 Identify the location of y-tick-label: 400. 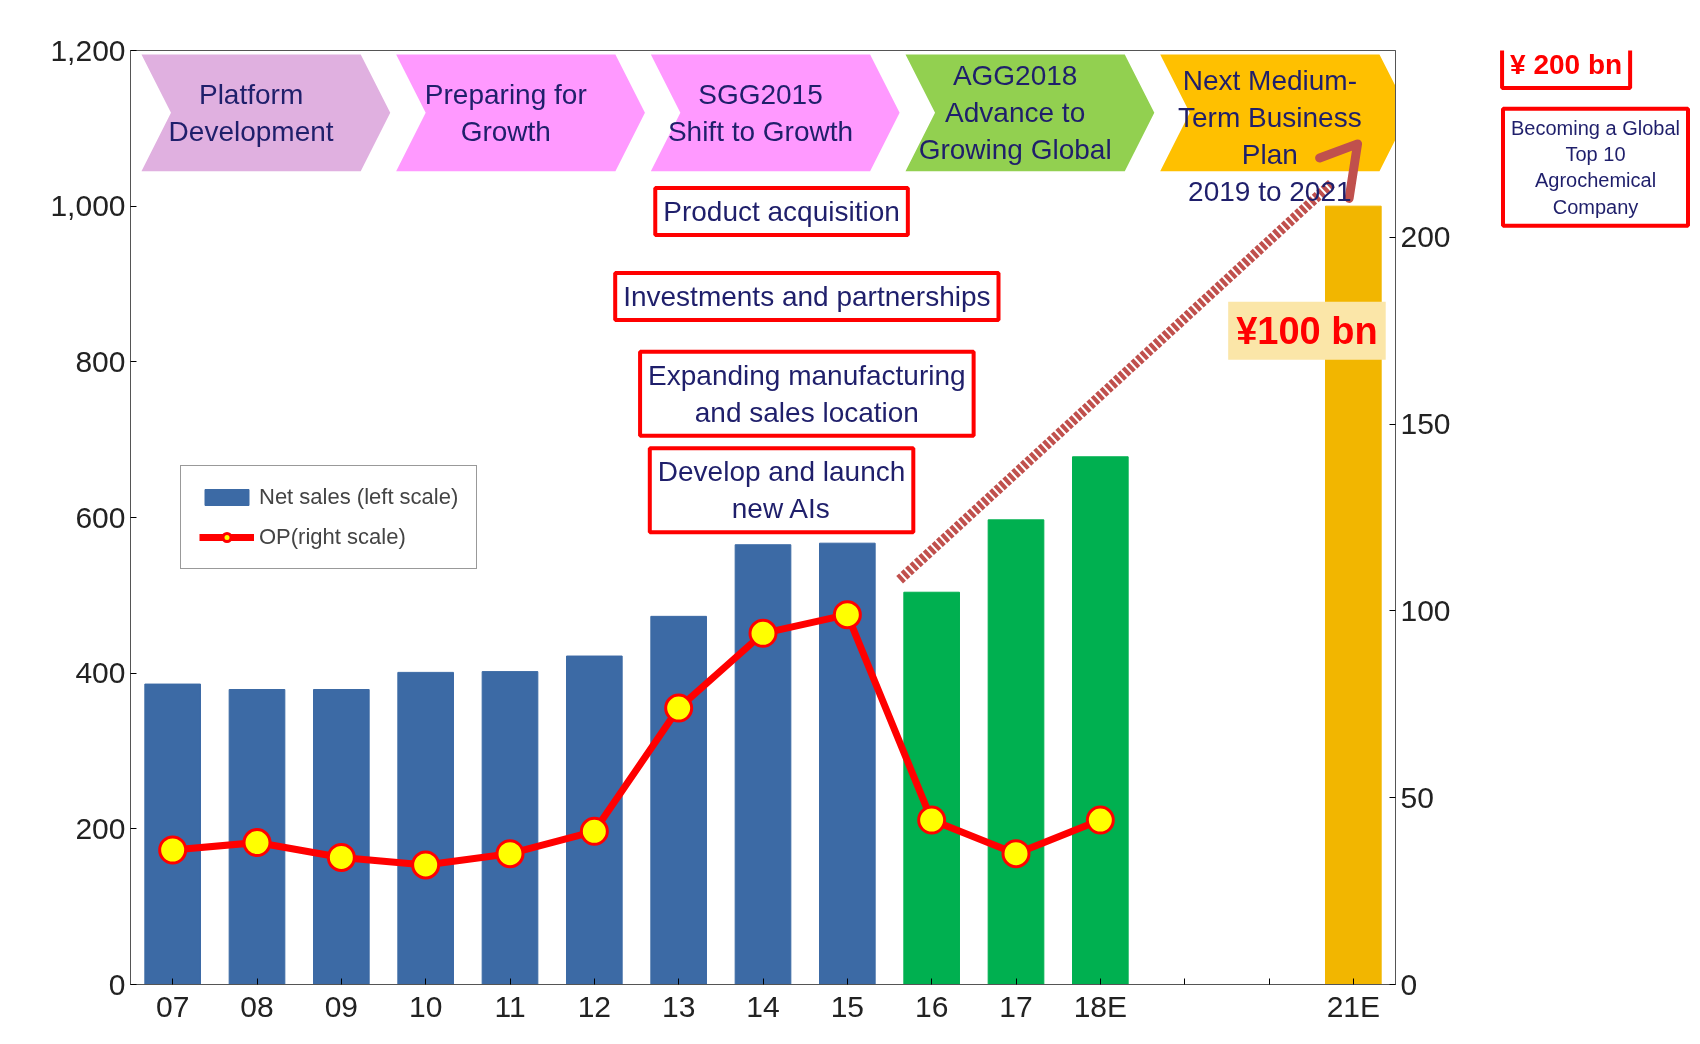
(100, 673).